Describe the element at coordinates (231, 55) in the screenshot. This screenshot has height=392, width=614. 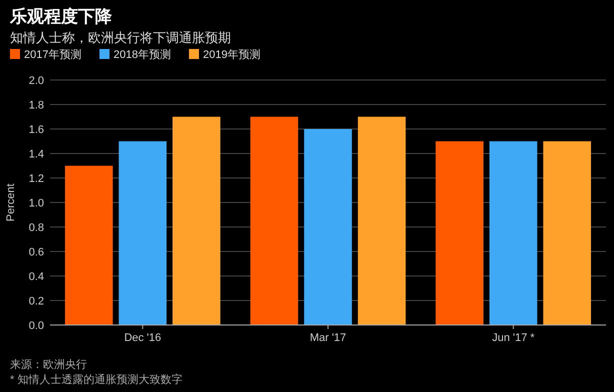
I see `legend-label: 2019年预测` at that location.